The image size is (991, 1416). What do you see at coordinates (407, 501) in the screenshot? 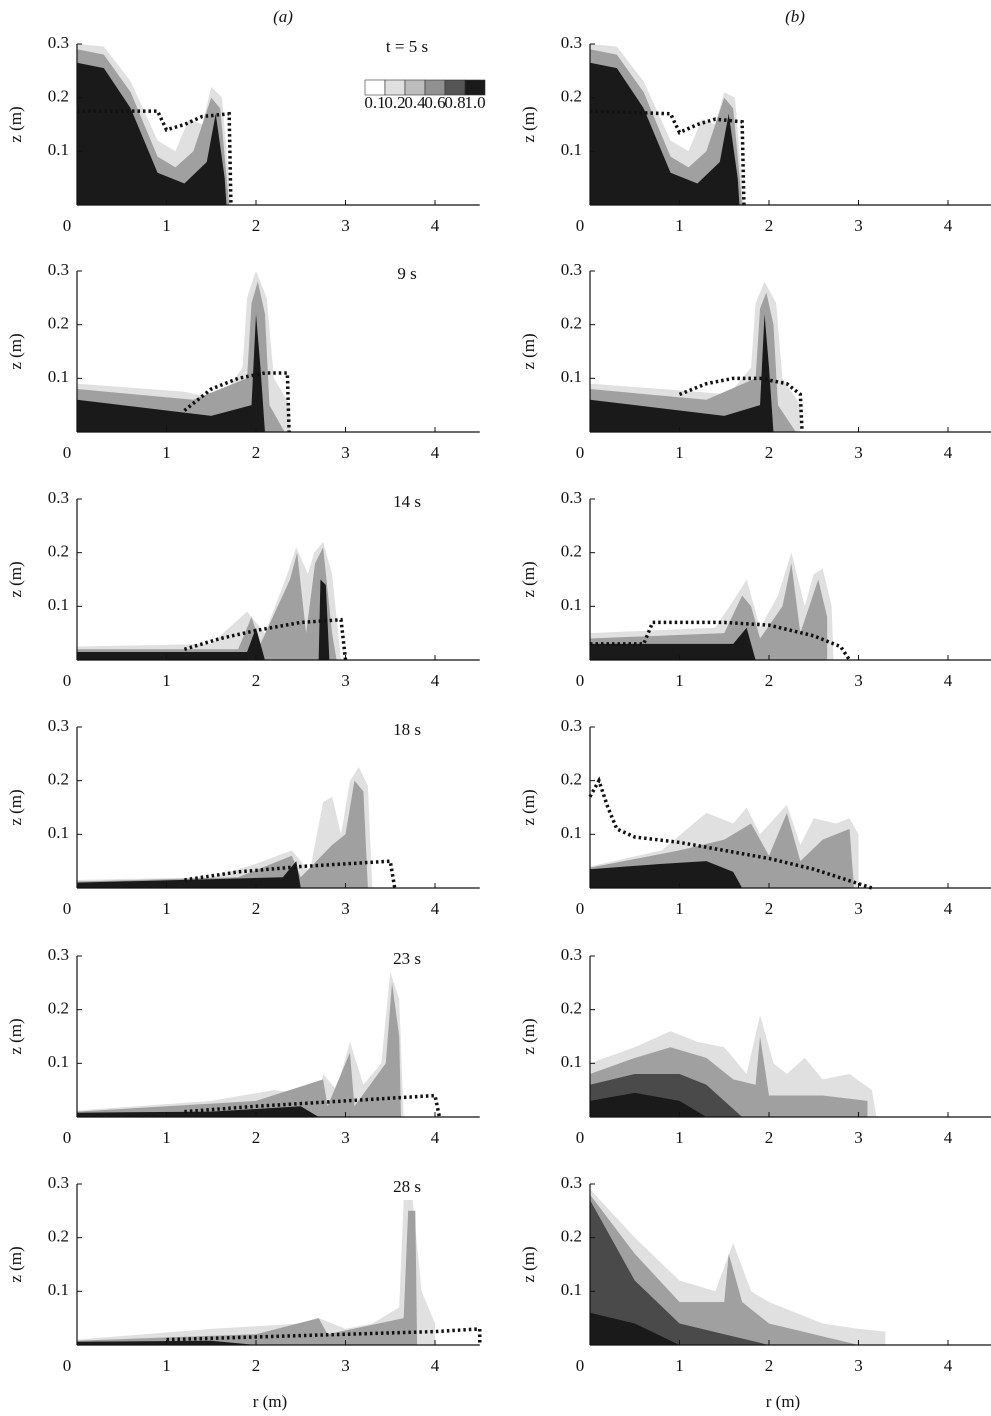
I see `time-label: 14 s` at bounding box center [407, 501].